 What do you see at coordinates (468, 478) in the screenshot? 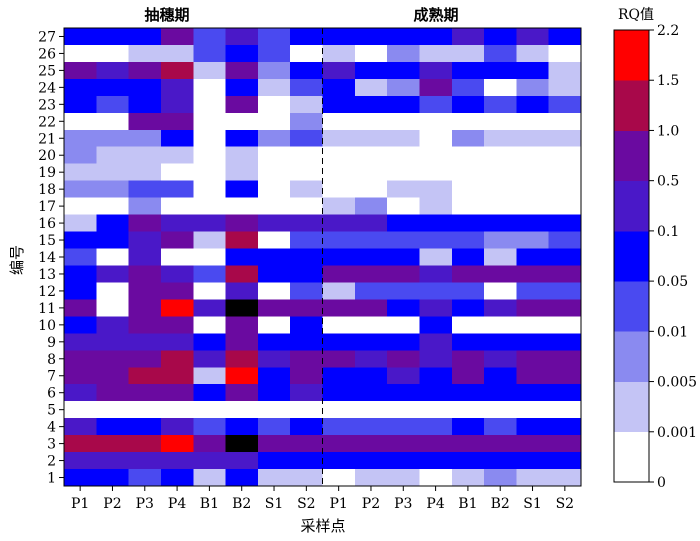
I see `cell-1-maturity-b1` at bounding box center [468, 478].